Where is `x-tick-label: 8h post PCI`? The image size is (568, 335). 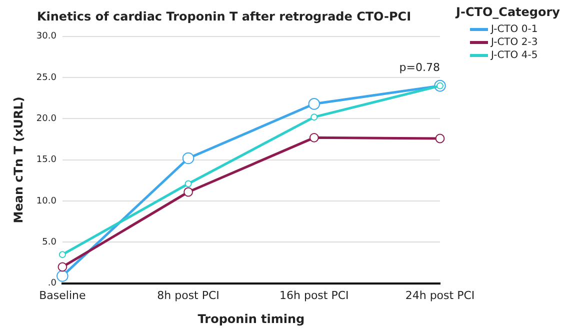
x-tick-label: 8h post PCI is located at coordinates (188, 295).